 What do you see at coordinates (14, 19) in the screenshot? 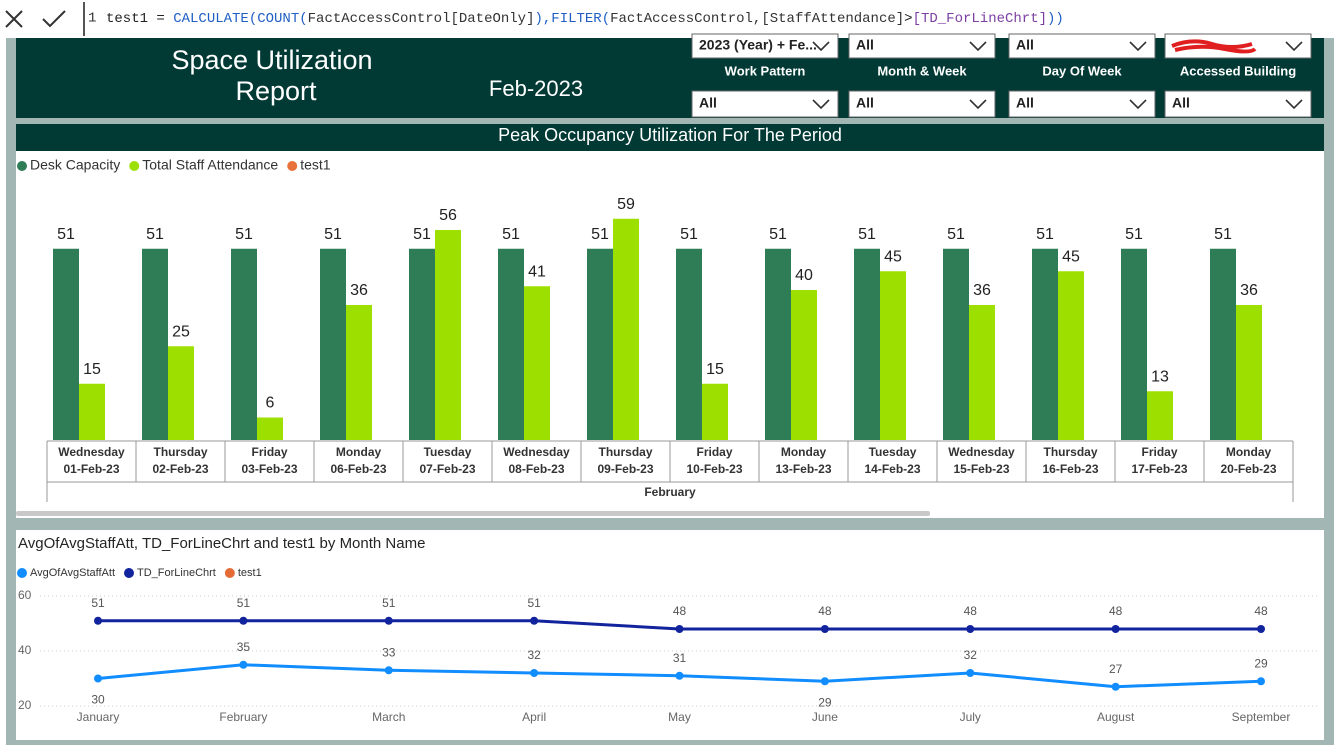
I see `cancel-icon` at bounding box center [14, 19].